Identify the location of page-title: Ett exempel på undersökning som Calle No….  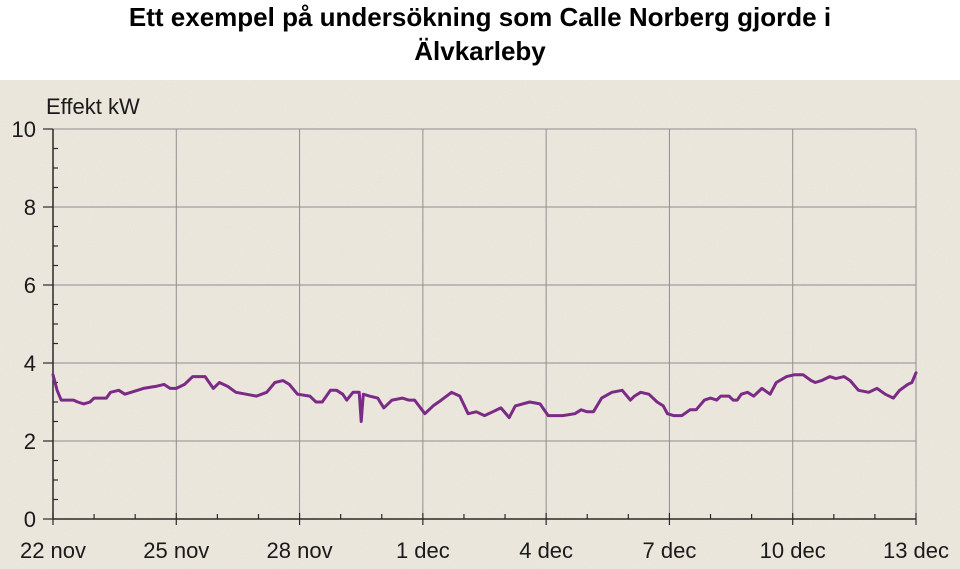
(480, 34).